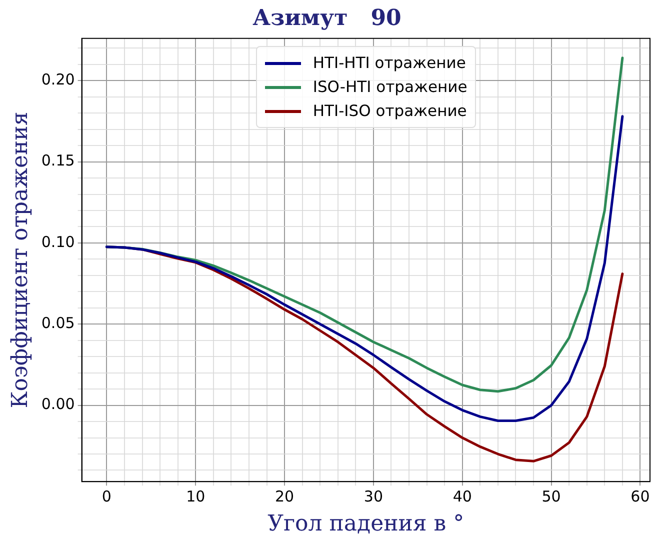  What do you see at coordinates (284, 496) in the screenshot?
I see `x-tick-label: 20` at bounding box center [284, 496].